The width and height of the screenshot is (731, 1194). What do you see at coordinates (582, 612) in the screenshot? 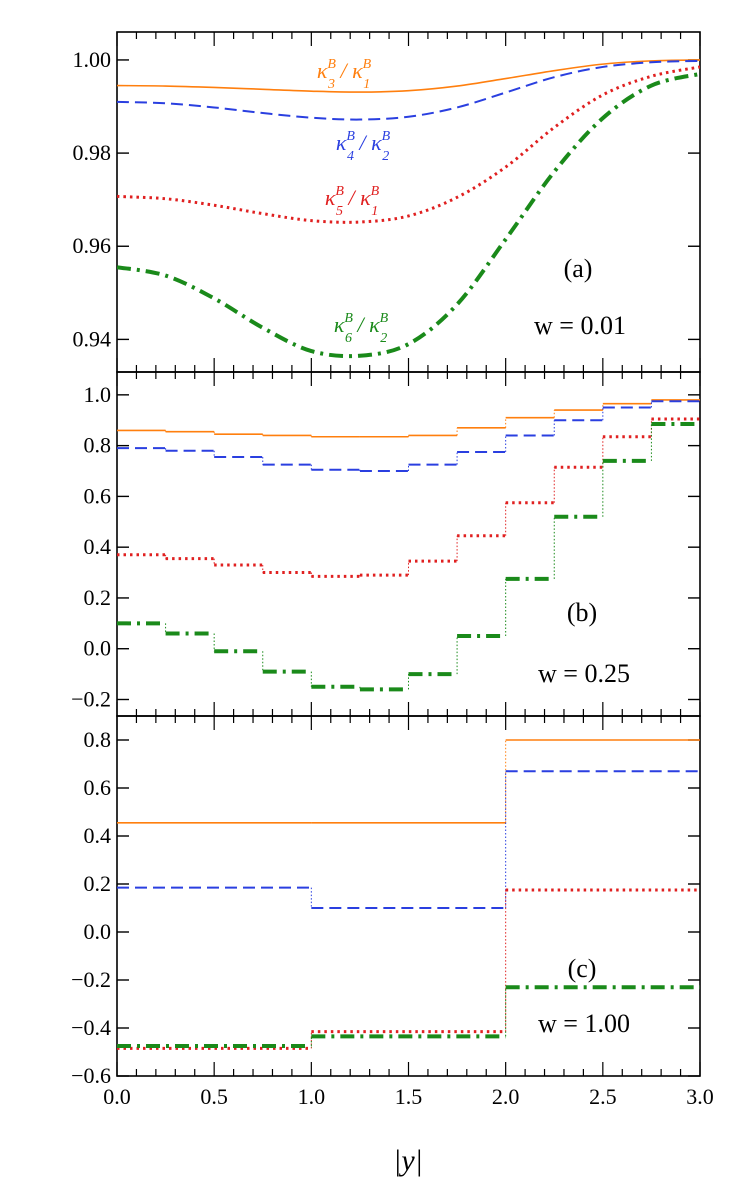
I see `panel-tag: (b)` at bounding box center [582, 612].